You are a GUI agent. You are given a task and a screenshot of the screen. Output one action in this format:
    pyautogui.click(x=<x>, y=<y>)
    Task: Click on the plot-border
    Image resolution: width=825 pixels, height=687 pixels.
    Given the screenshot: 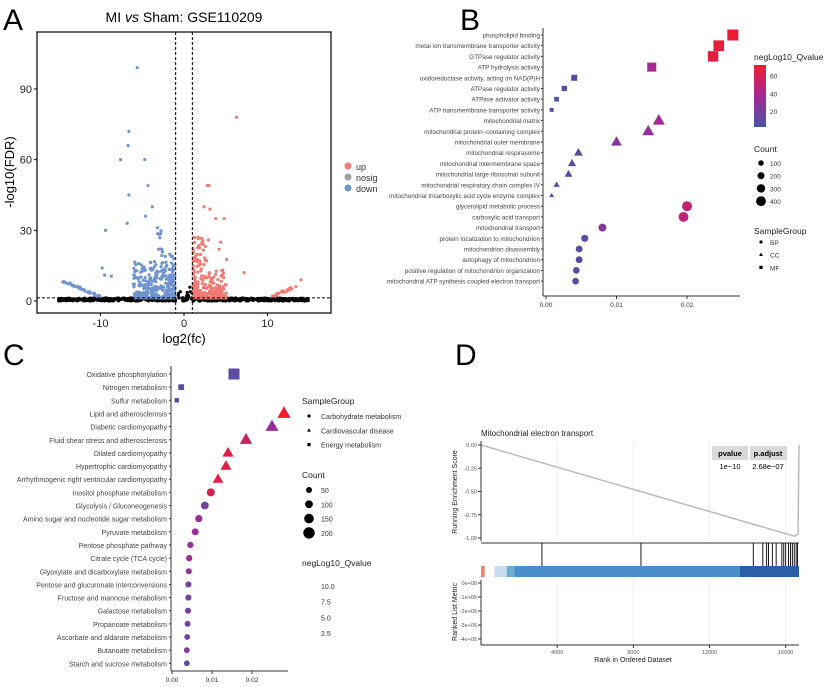 What is the action you would take?
    pyautogui.click(x=184, y=172)
    